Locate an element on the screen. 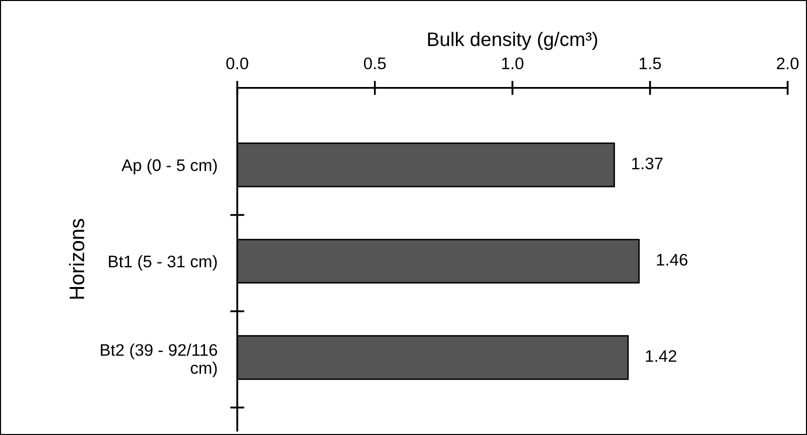 This screenshot has height=435, width=807. data-label: 1.46 is located at coordinates (672, 260).